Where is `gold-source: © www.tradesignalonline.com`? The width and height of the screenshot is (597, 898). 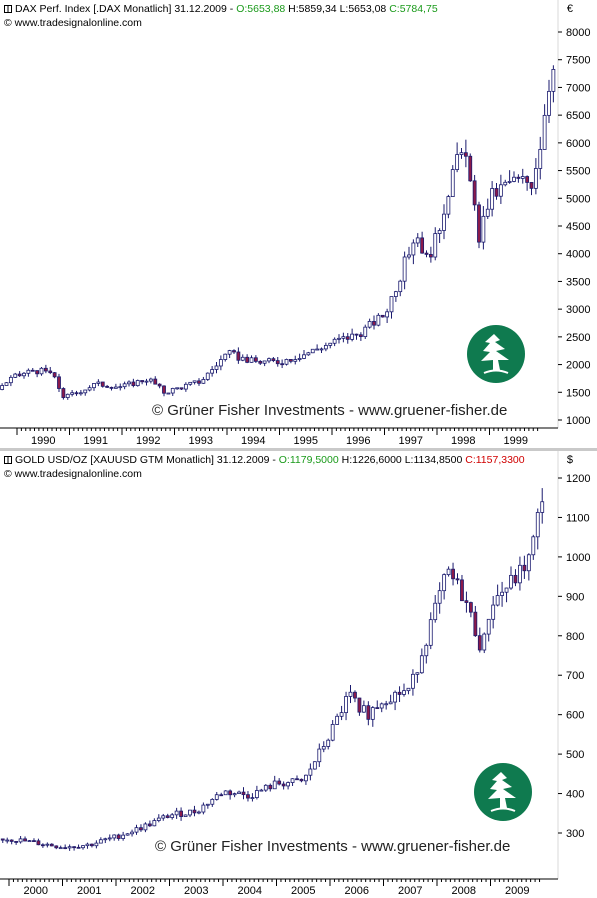
gold-source: © www.tradesignalonline.com is located at coordinates (73, 474).